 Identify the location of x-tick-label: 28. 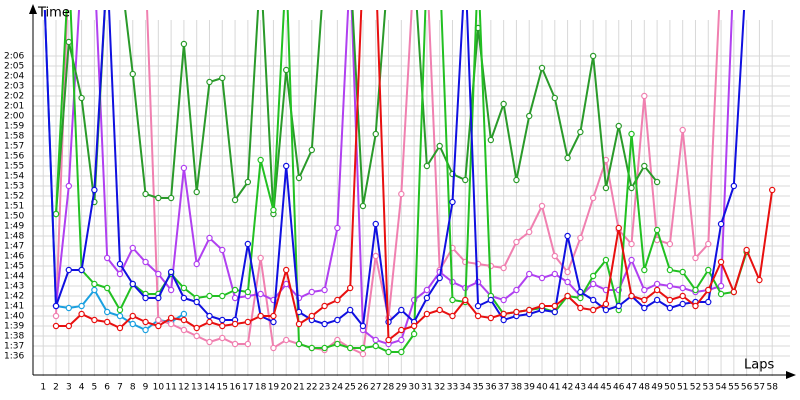
(389, 388).